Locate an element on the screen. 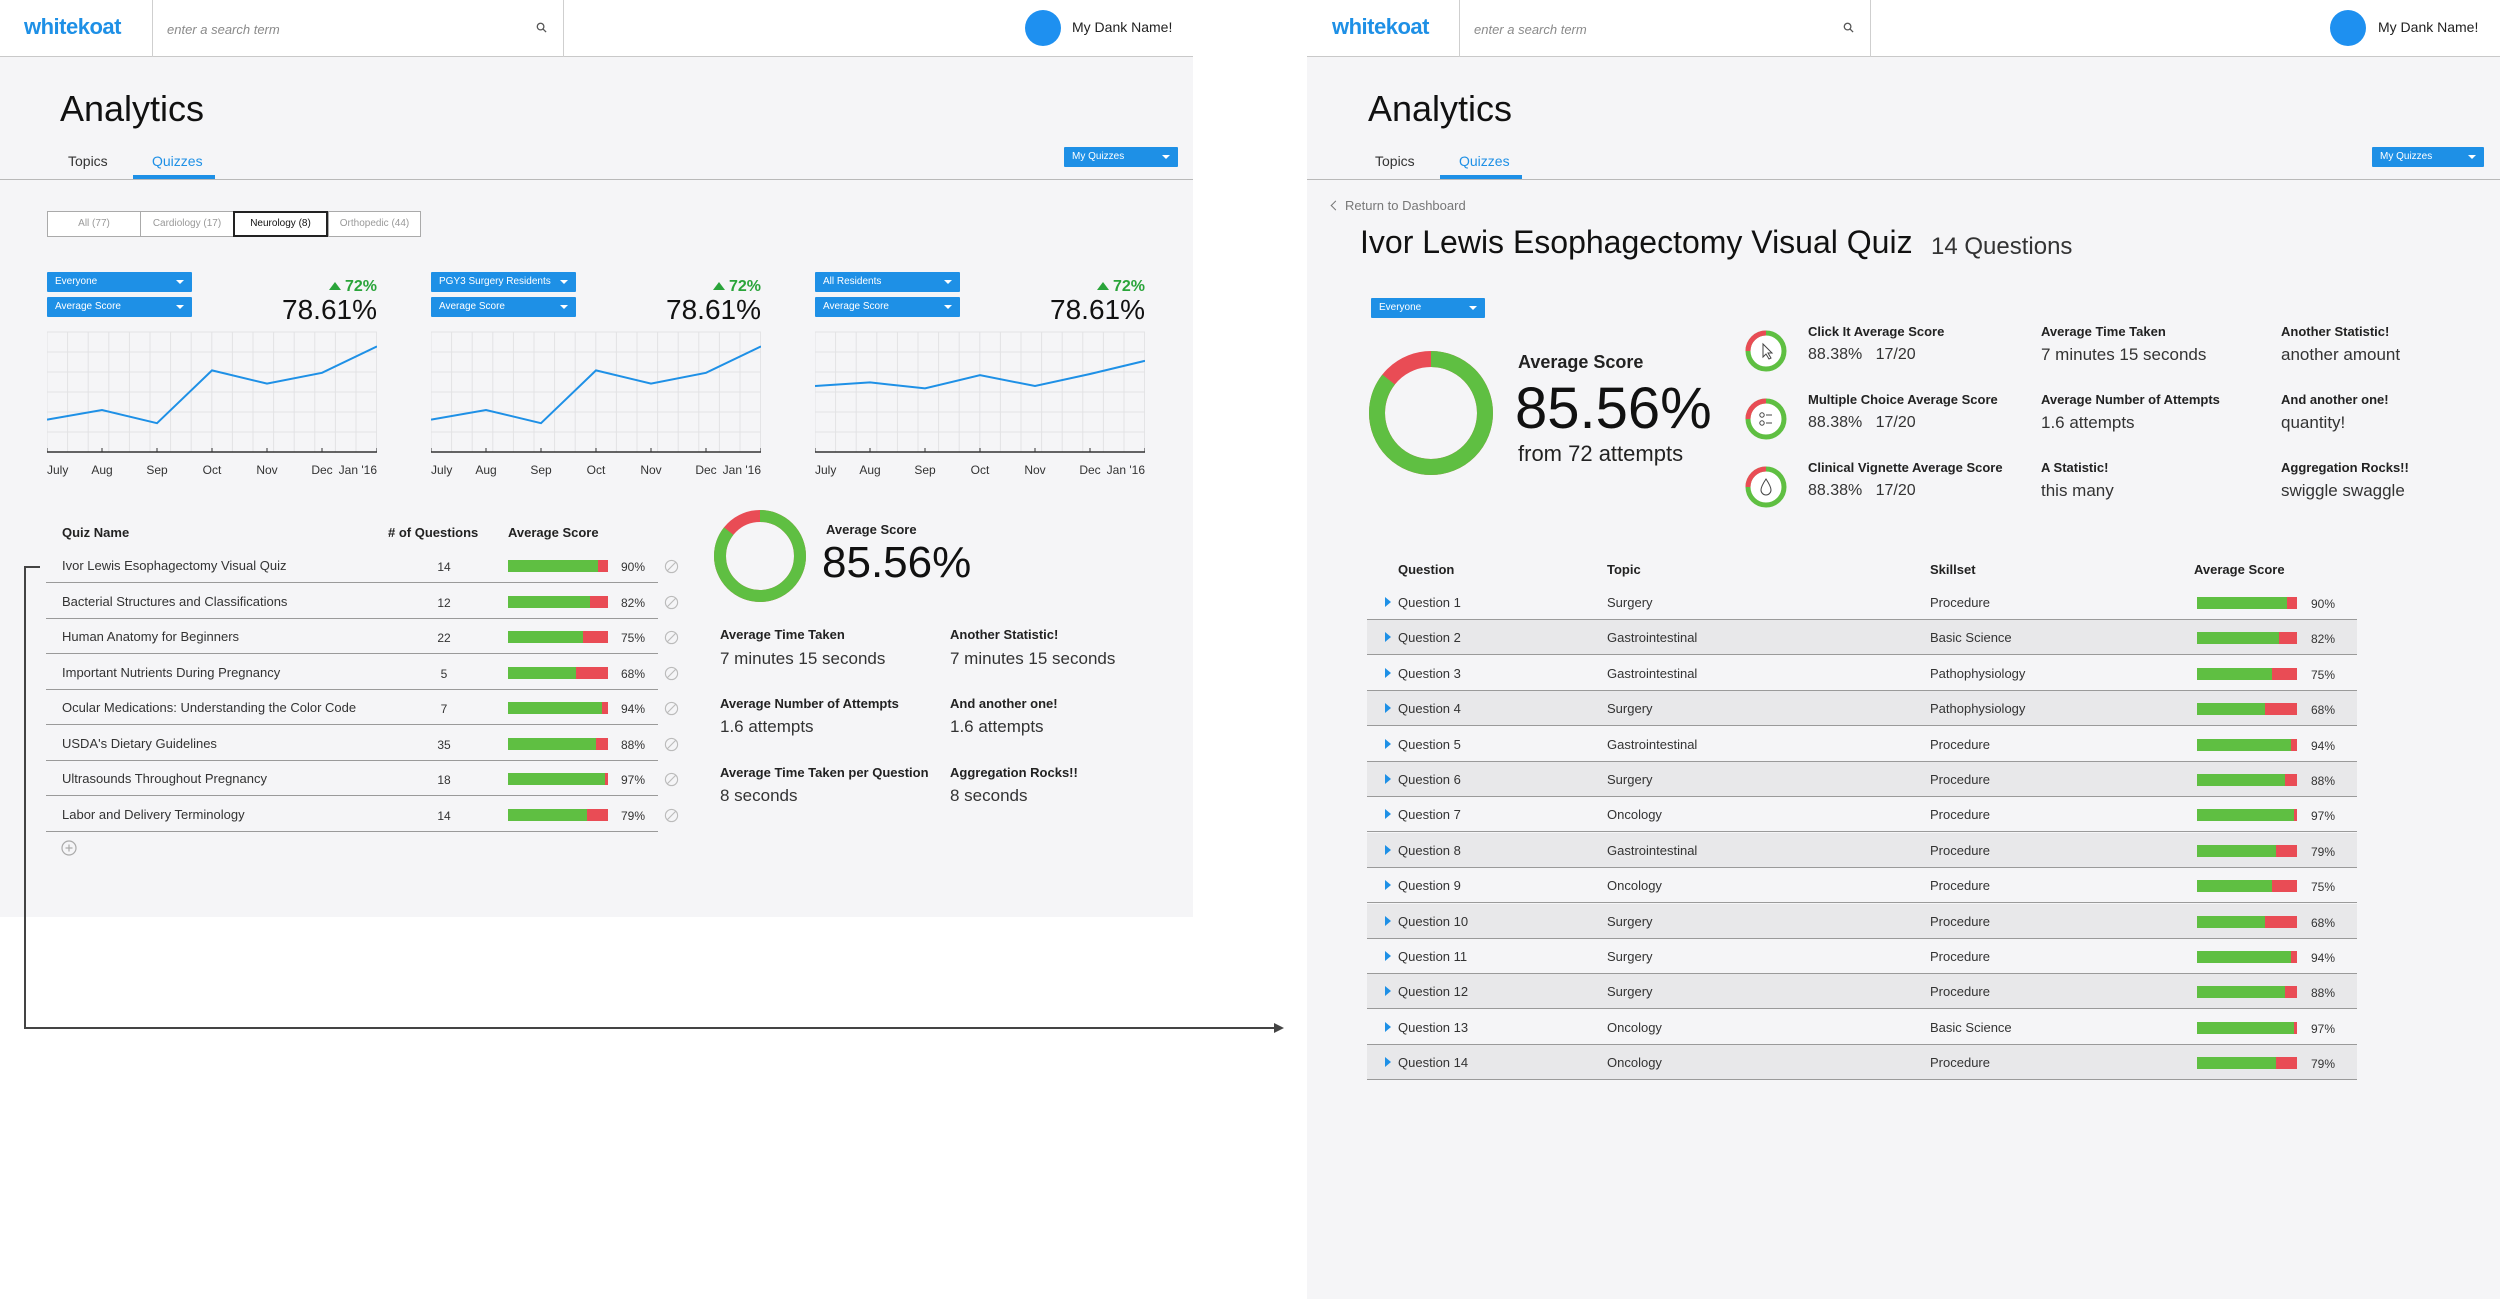  score-pct: 79% is located at coordinates (2323, 851).